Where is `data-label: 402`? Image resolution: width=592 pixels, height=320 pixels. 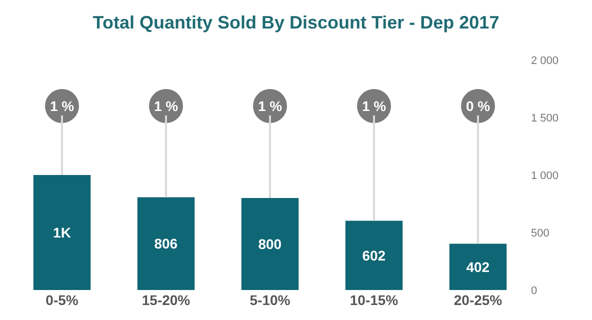
data-label: 402 is located at coordinates (478, 266).